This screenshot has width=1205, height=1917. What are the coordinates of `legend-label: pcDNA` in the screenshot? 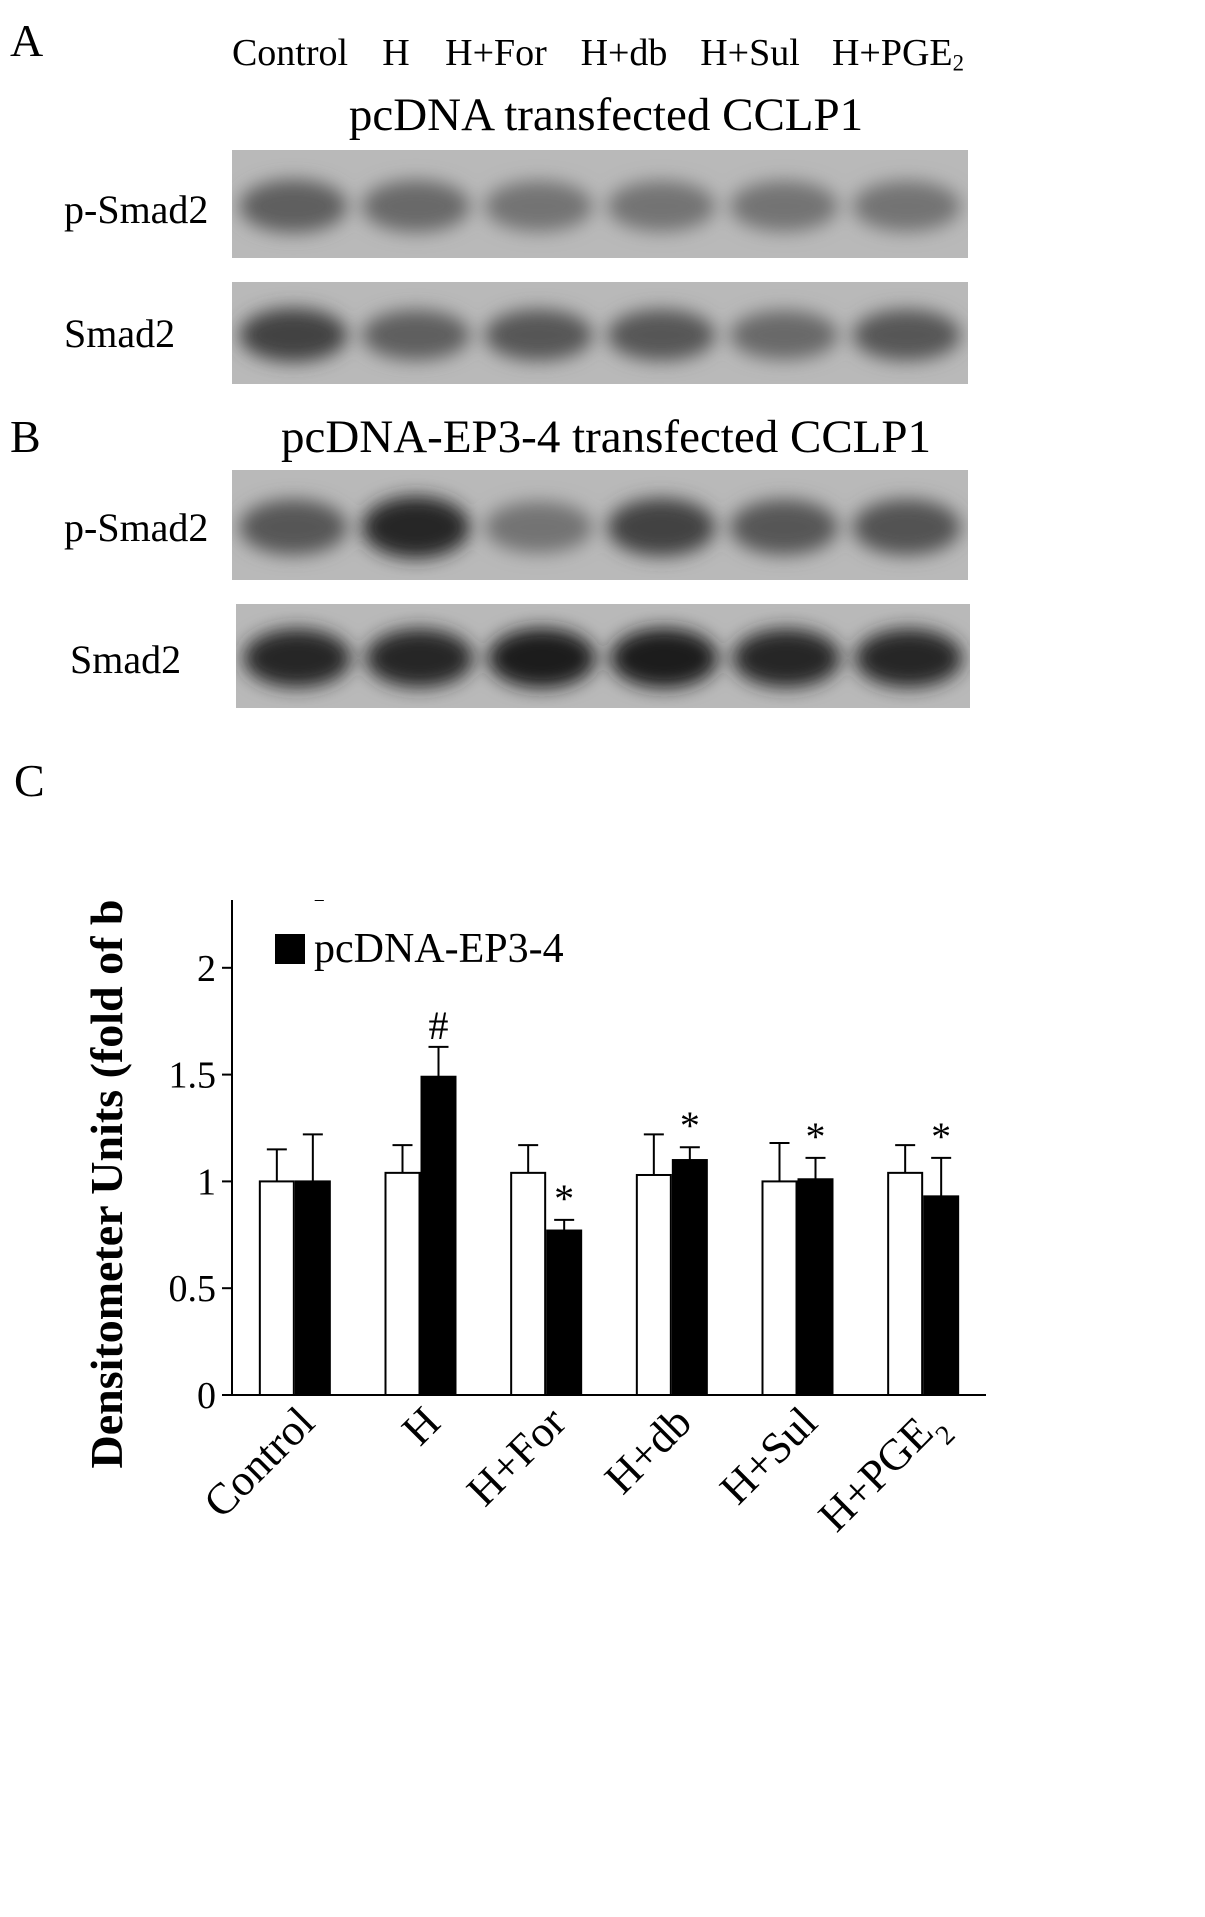 It's located at (379, 901).